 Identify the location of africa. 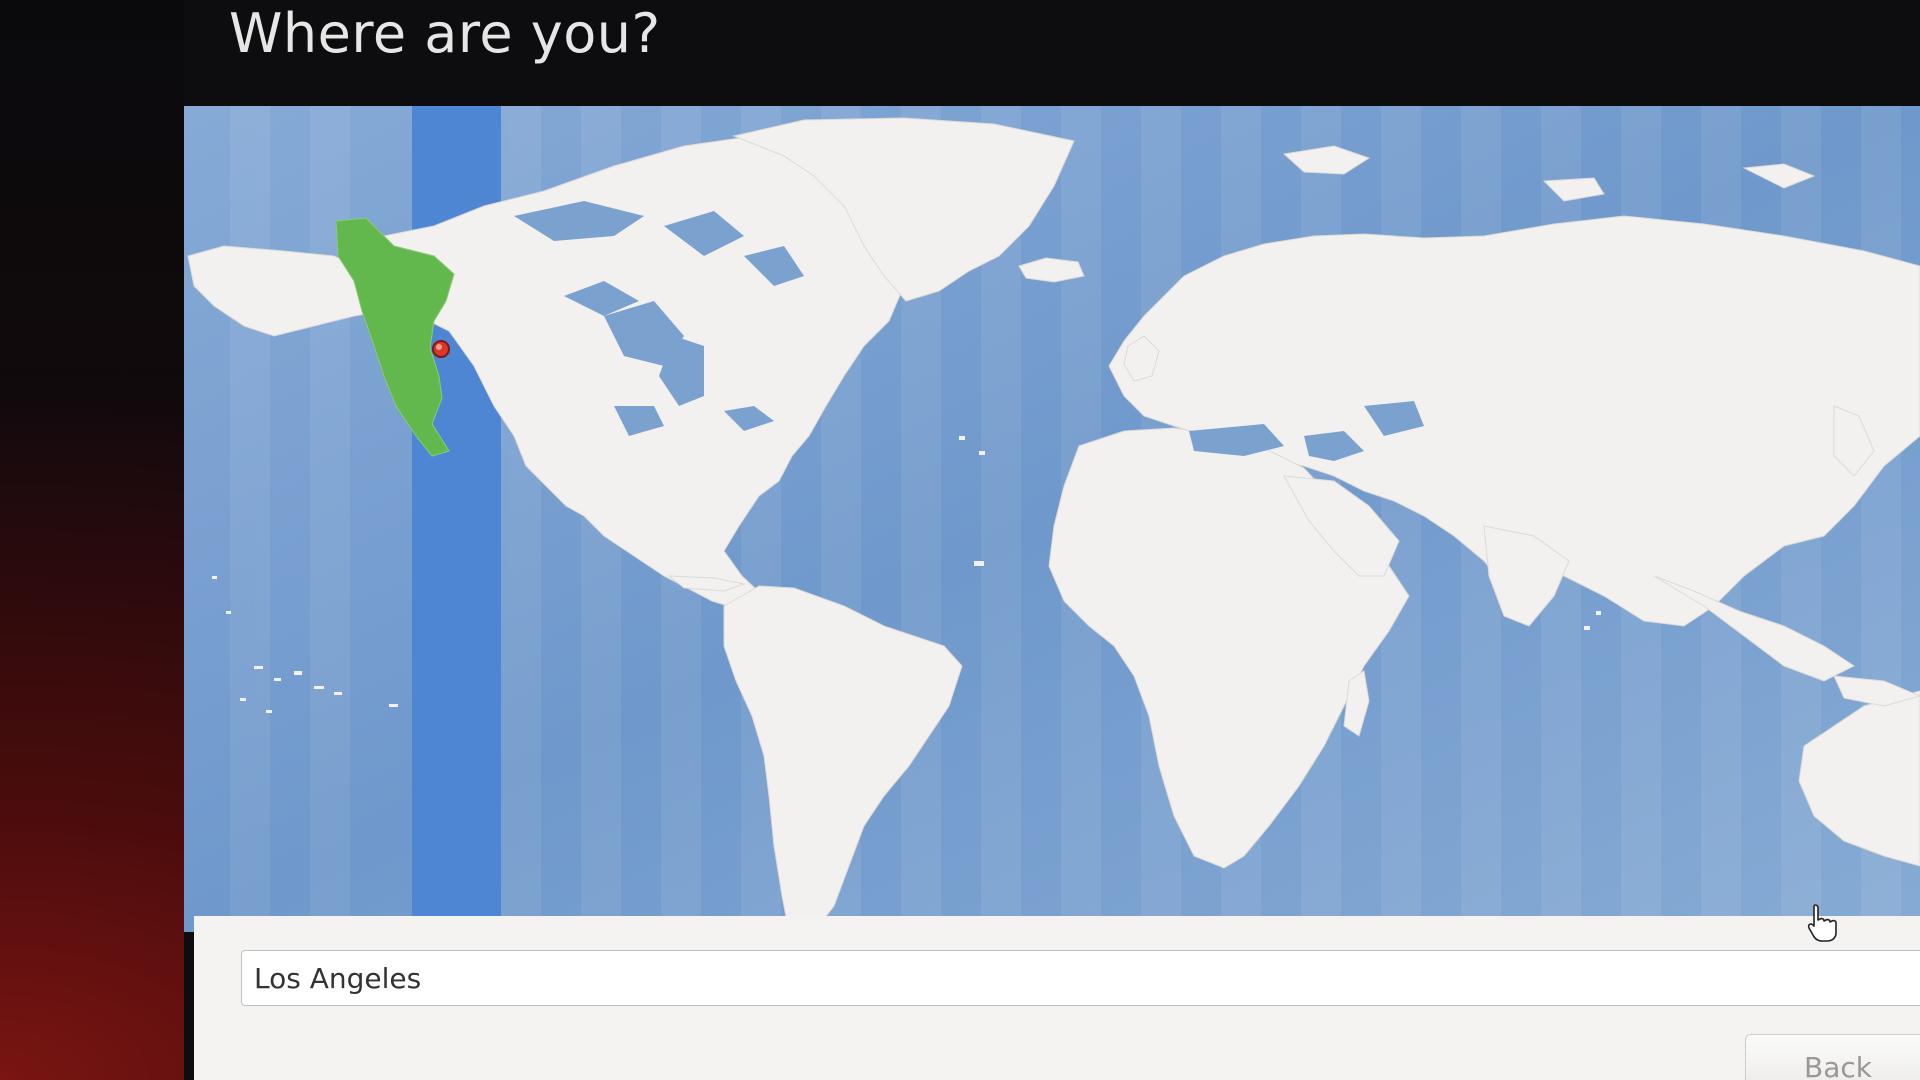
(1229, 648).